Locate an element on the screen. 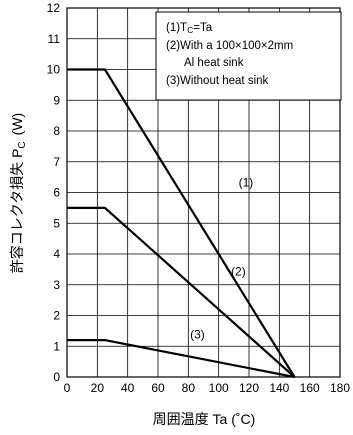 This screenshot has width=353, height=435. y-tick-label: 0 is located at coordinates (56, 377).